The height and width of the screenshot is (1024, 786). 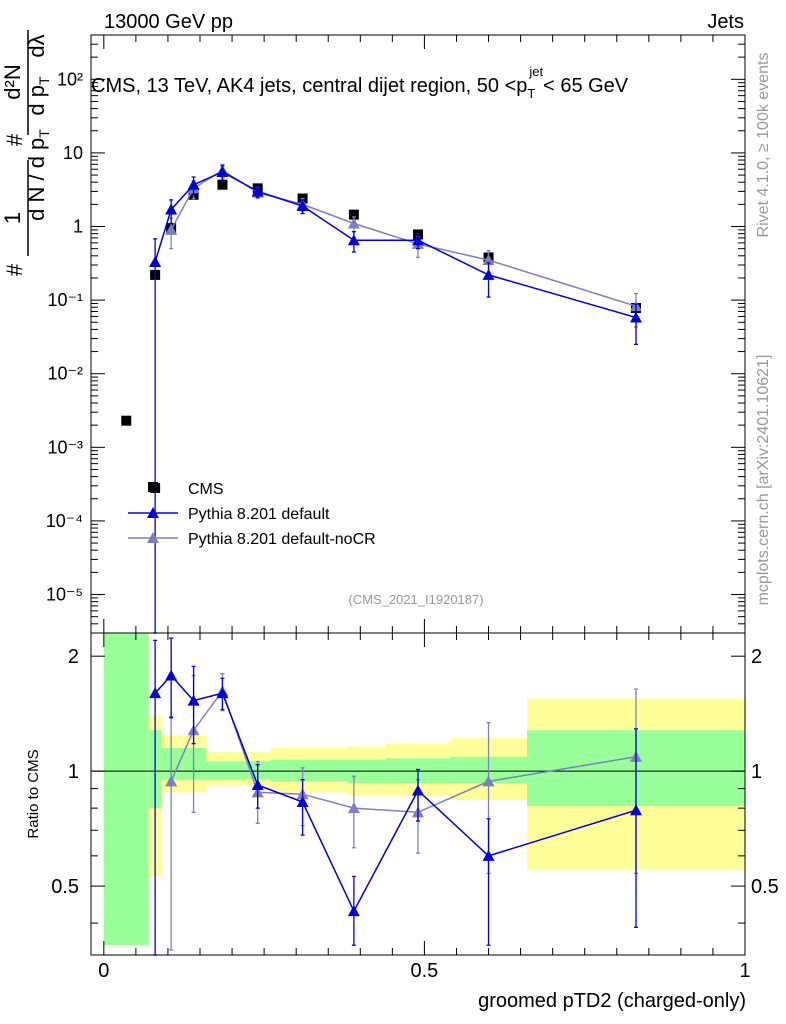 I want to click on main-ytick-label: 10, so click(x=73, y=153).